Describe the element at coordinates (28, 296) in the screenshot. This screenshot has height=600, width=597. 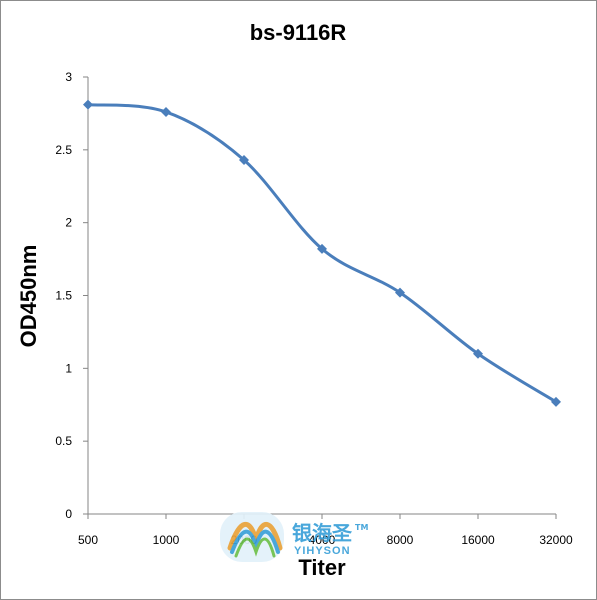
I see `y-axis-title: OD450nm` at that location.